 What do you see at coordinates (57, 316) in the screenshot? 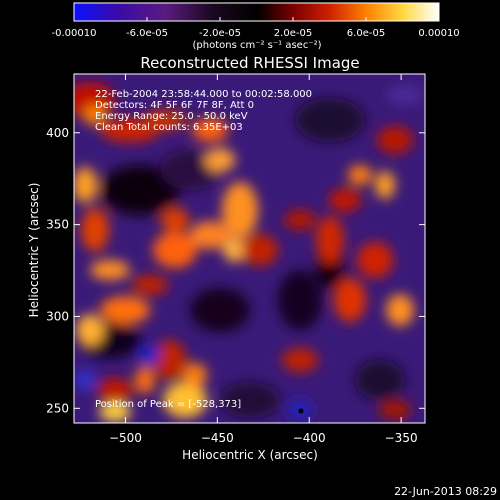
I see `y-tick-label: 300` at bounding box center [57, 316].